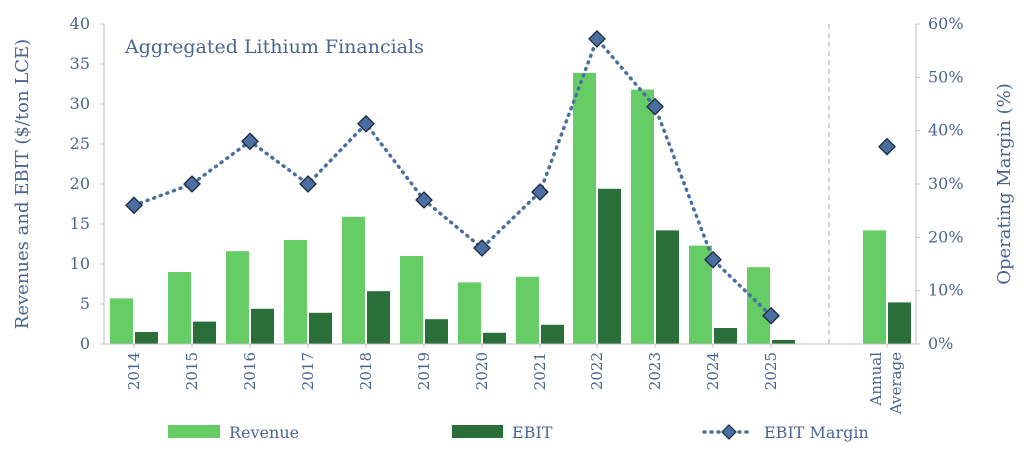 This screenshot has width=1024, height=455. I want to click on x-tick-label: Average, so click(896, 383).